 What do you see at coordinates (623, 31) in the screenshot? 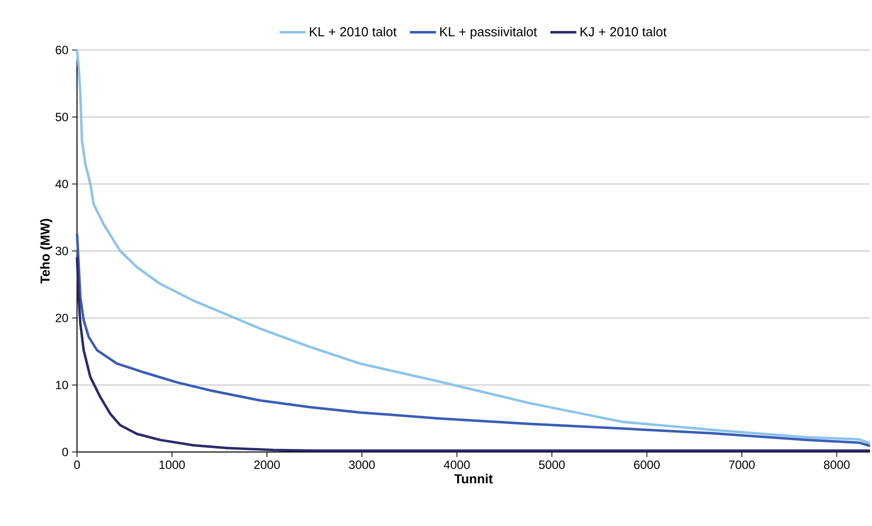
I see `legend-label: KJ + 2010 talot` at bounding box center [623, 31].